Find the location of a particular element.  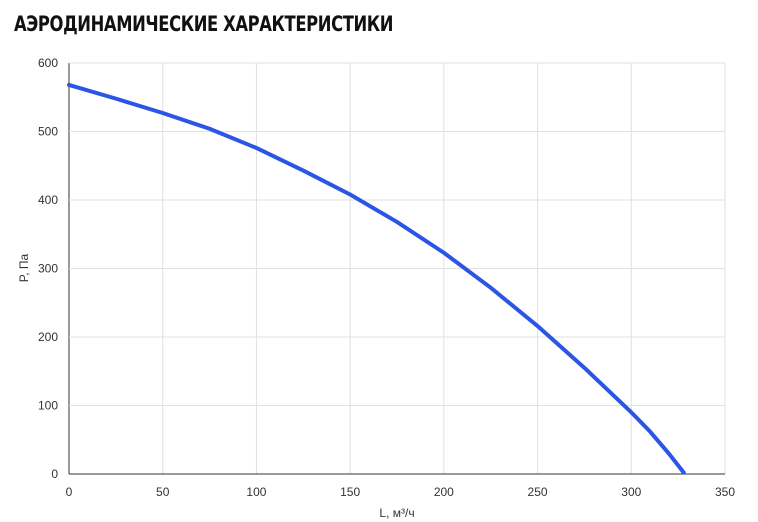

x-tick-label: 250 is located at coordinates (538, 492).